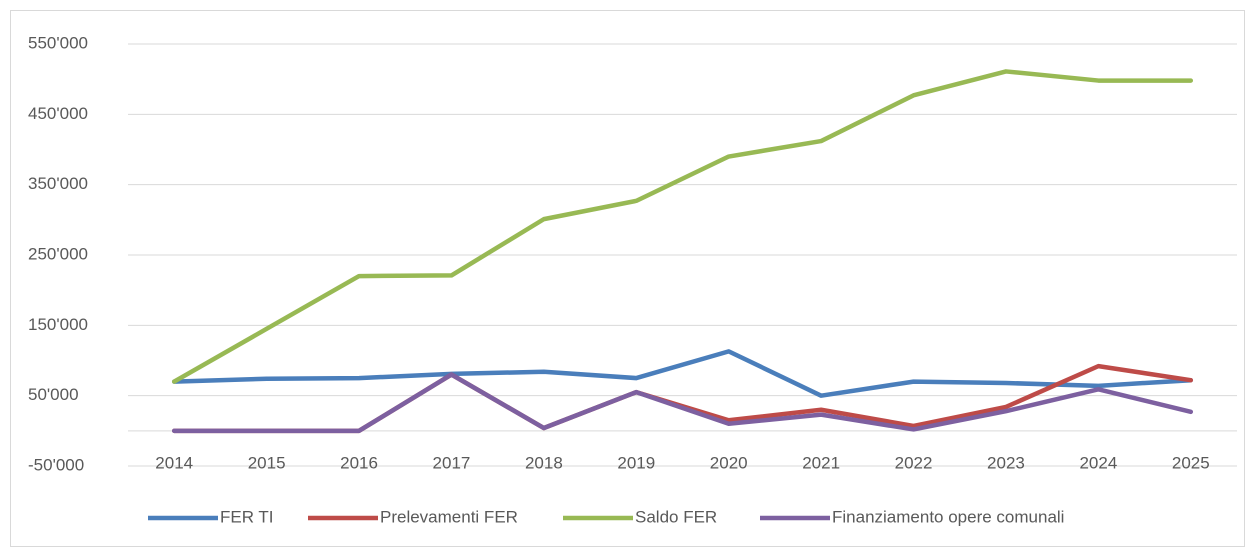 This screenshot has width=1255, height=547. What do you see at coordinates (58, 183) in the screenshot?
I see `y-tick-label: 350'000` at bounding box center [58, 183].